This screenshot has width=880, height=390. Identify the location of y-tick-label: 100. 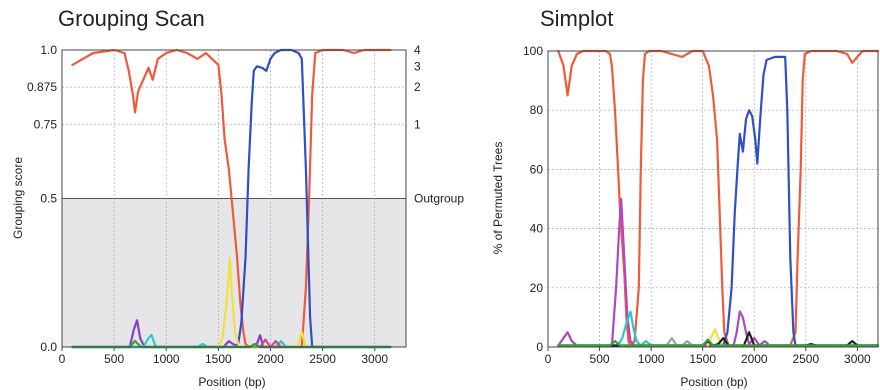
(533, 51).